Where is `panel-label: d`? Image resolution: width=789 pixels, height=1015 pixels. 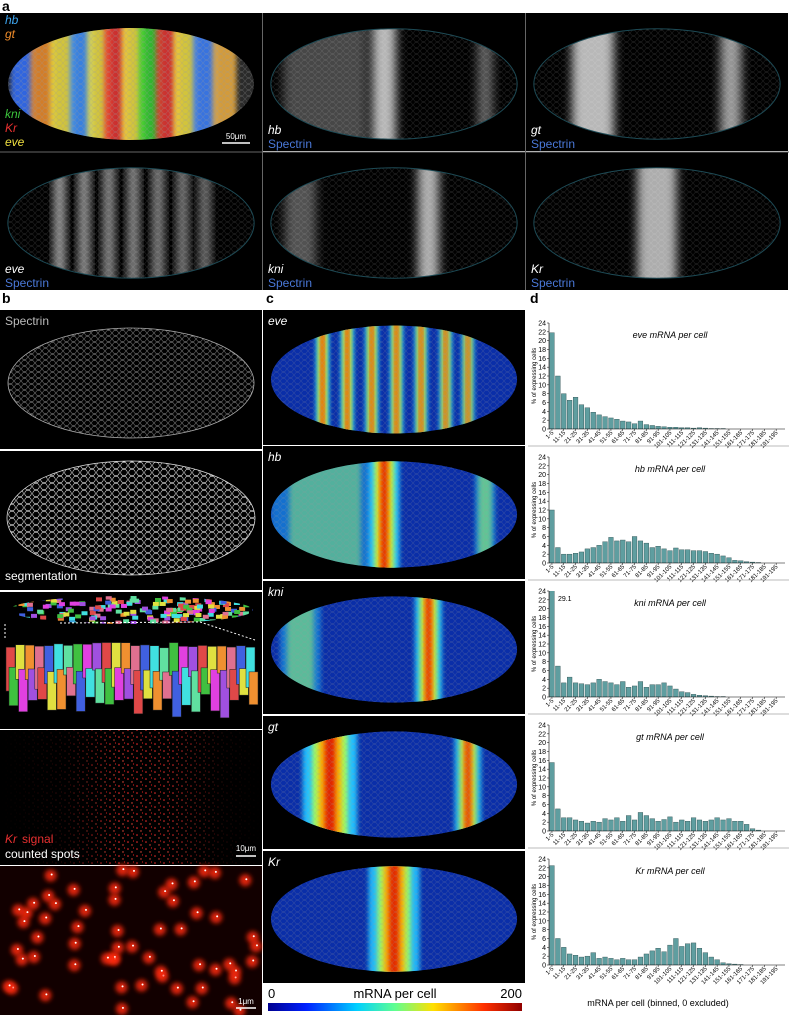
panel-label: d is located at coordinates (534, 298).